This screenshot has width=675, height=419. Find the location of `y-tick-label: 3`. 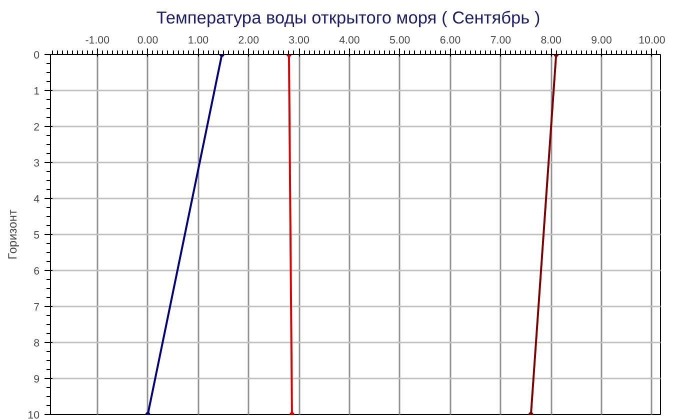

y-tick-label: 3 is located at coordinates (37, 164).